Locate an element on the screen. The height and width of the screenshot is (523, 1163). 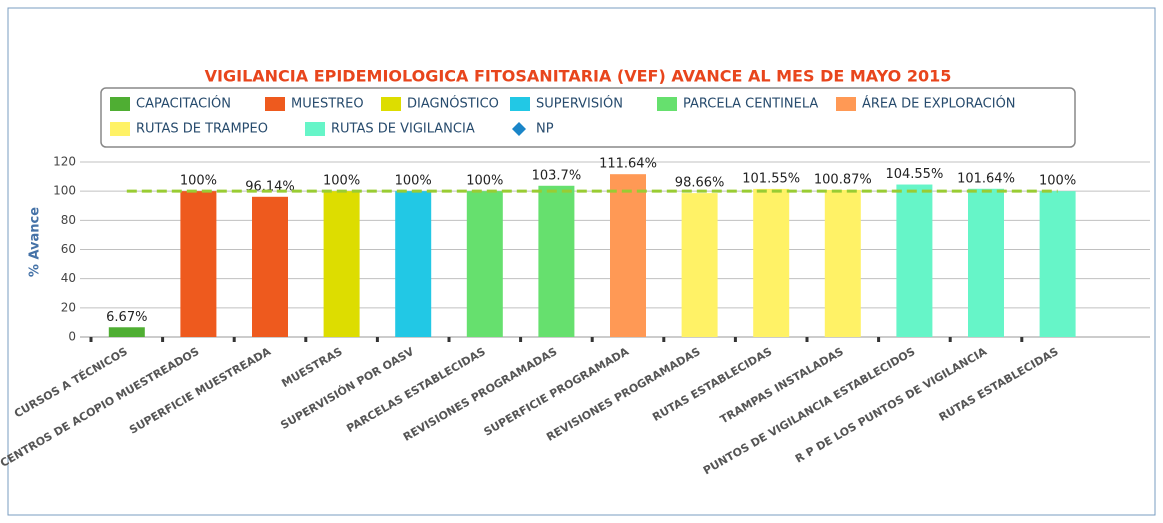
y-tick-label: 40 is located at coordinates (68, 278).